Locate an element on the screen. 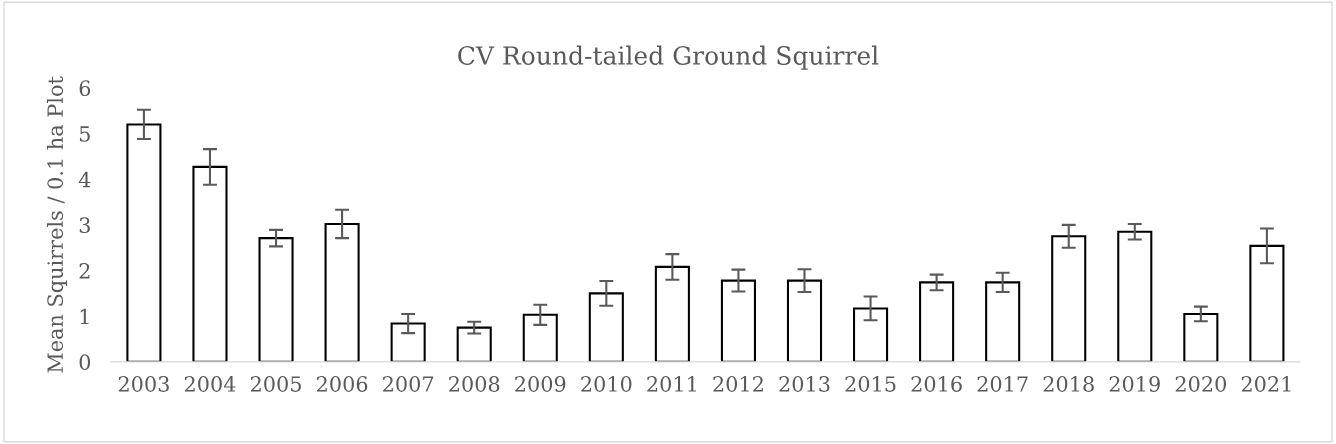 This screenshot has width=1336, height=444. x-tick-label: 2008 is located at coordinates (474, 384).